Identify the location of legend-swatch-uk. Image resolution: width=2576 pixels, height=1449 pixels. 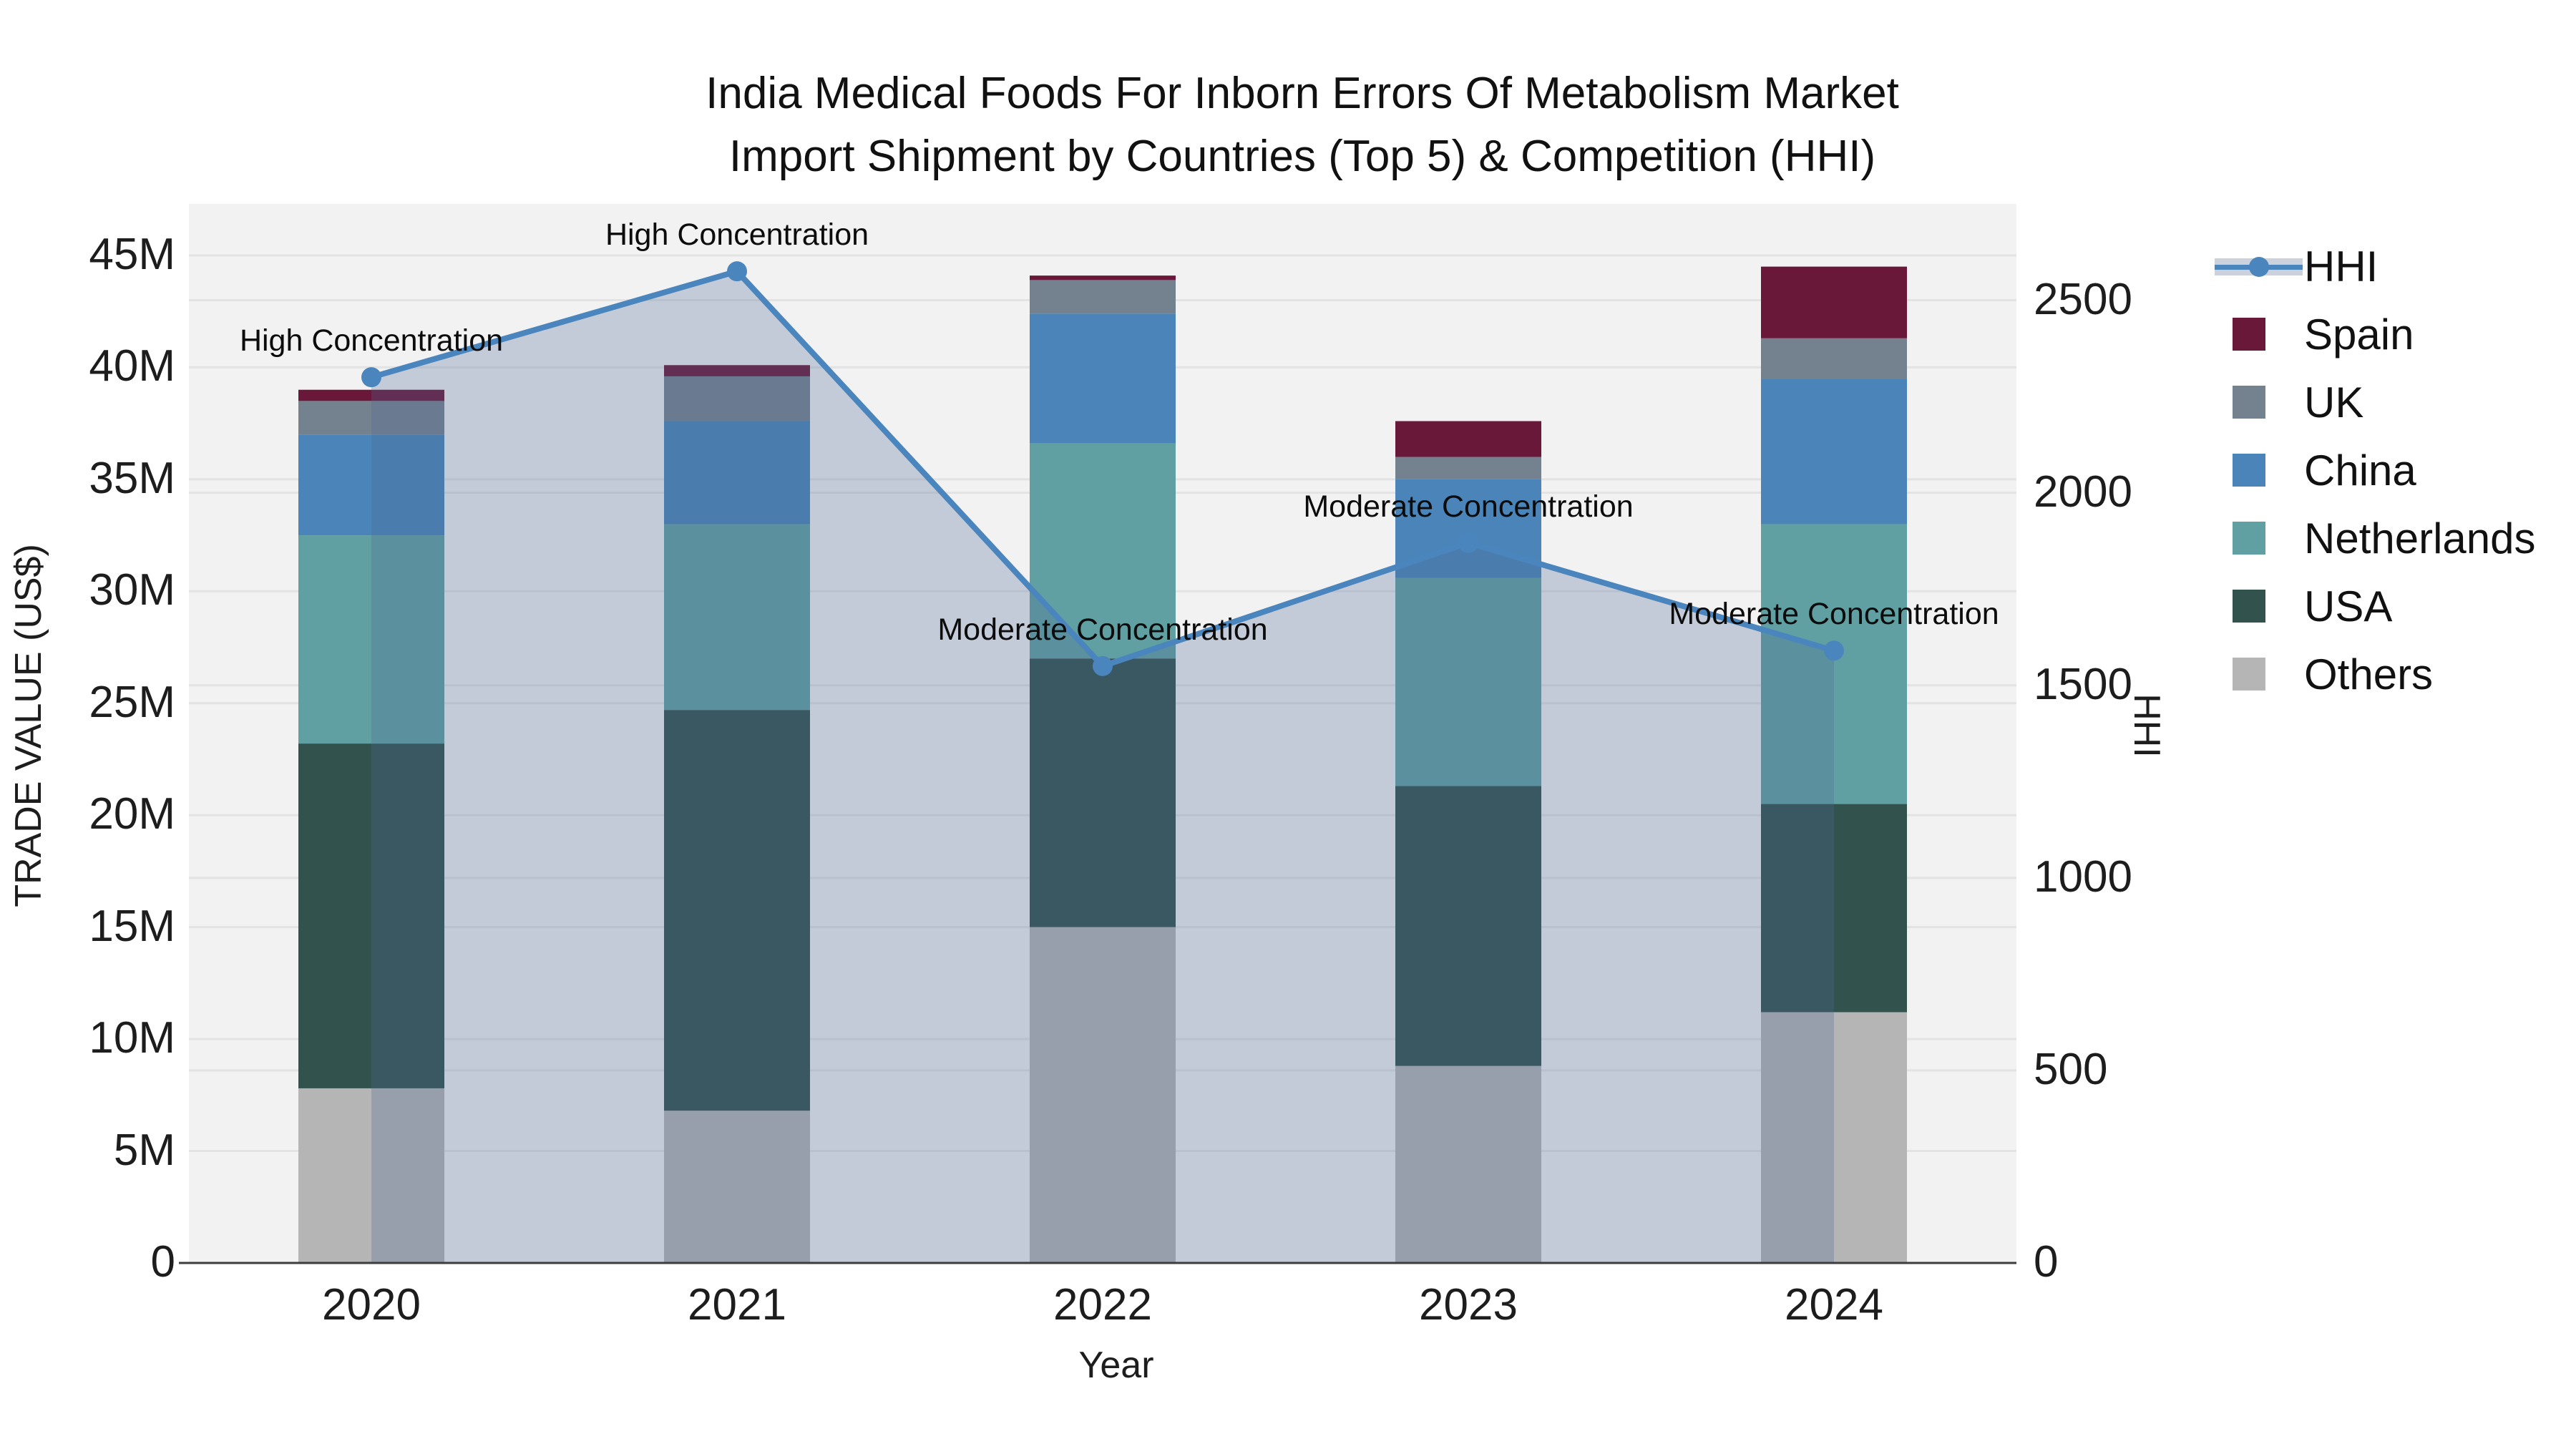
(2249, 402).